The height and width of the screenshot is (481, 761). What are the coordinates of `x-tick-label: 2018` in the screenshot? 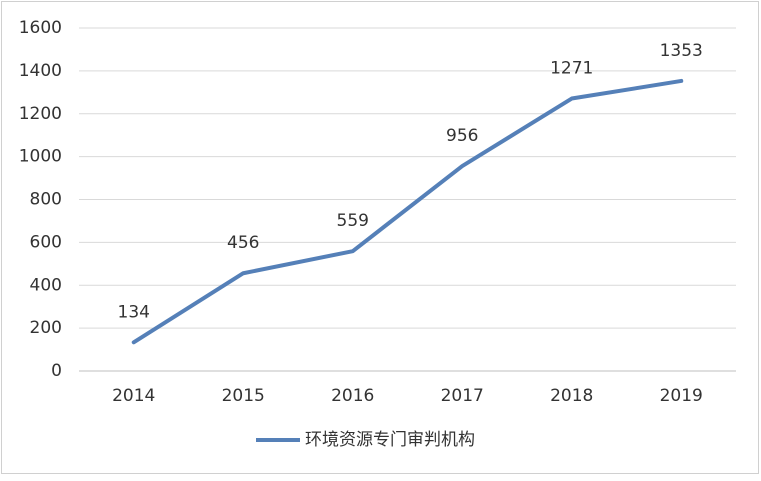 It's located at (571, 396).